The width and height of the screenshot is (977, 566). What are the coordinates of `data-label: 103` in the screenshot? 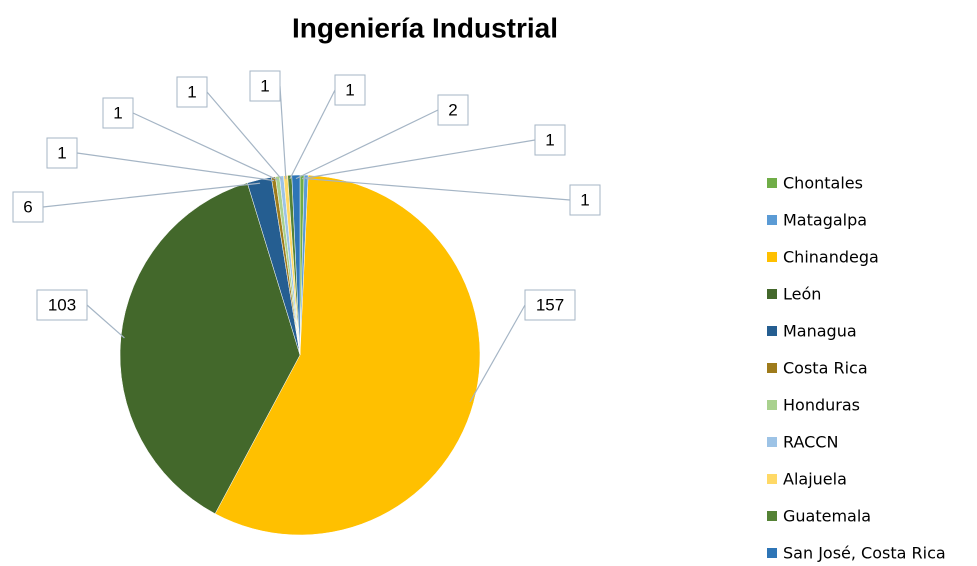 It's located at (62, 304).